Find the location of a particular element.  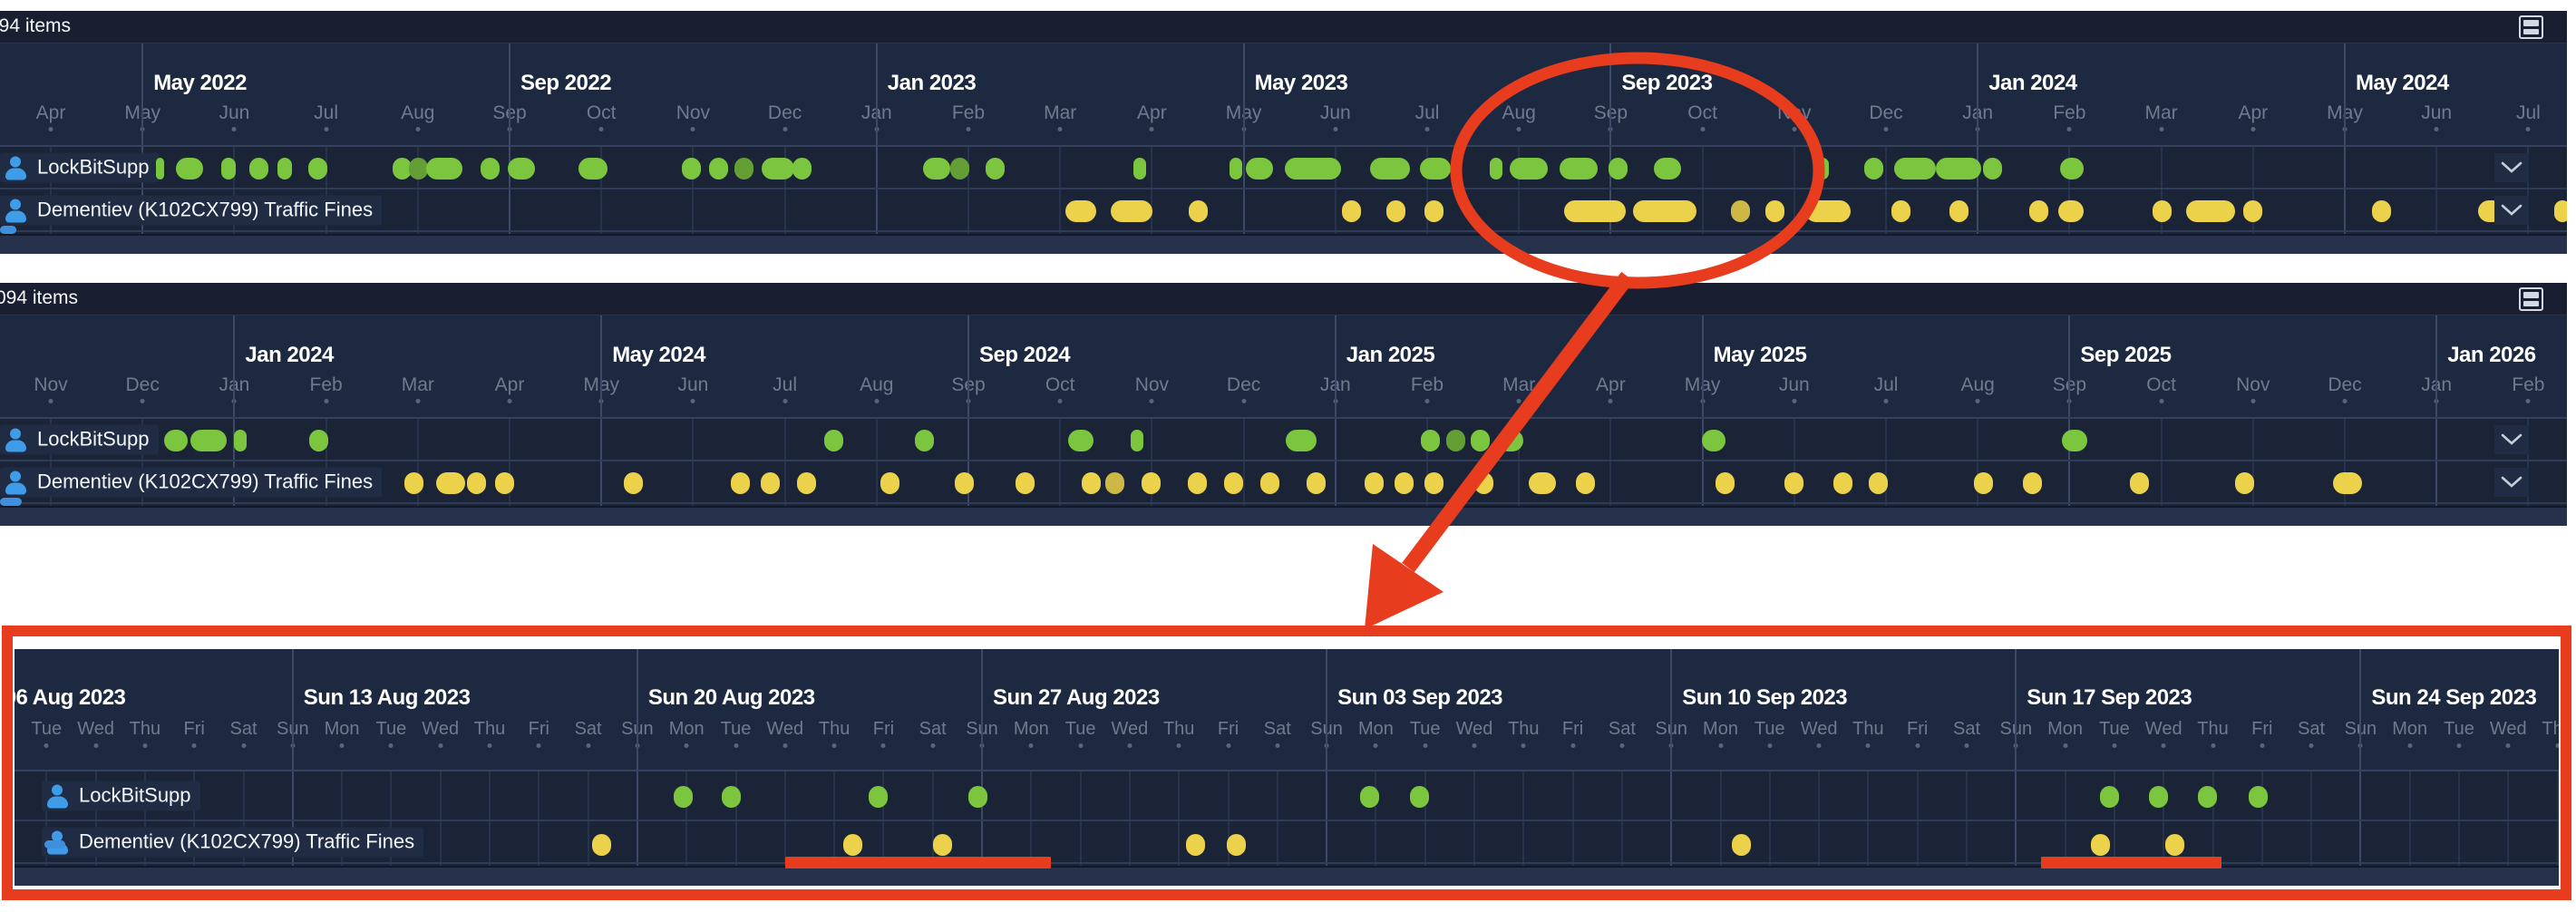

rows-layout-icon is located at coordinates (2531, 27).